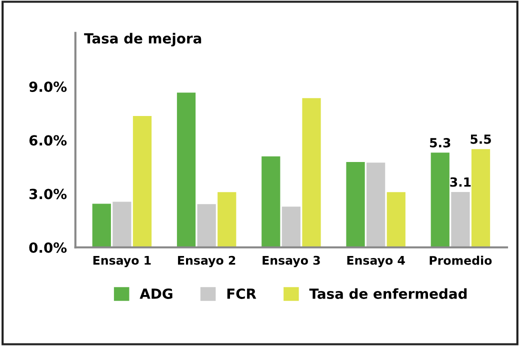 The height and width of the screenshot is (346, 520). Describe the element at coordinates (122, 262) in the screenshot. I see `x-tick-label: Ensayo 1` at that location.